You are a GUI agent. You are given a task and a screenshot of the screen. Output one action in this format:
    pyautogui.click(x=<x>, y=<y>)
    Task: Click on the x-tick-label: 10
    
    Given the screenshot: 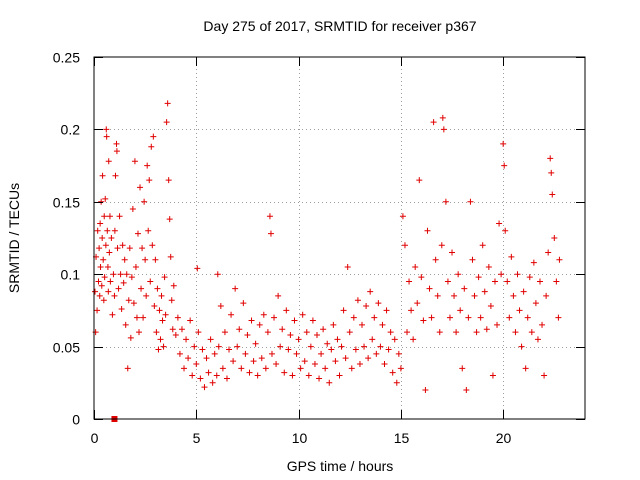 What is the action you would take?
    pyautogui.click(x=300, y=438)
    